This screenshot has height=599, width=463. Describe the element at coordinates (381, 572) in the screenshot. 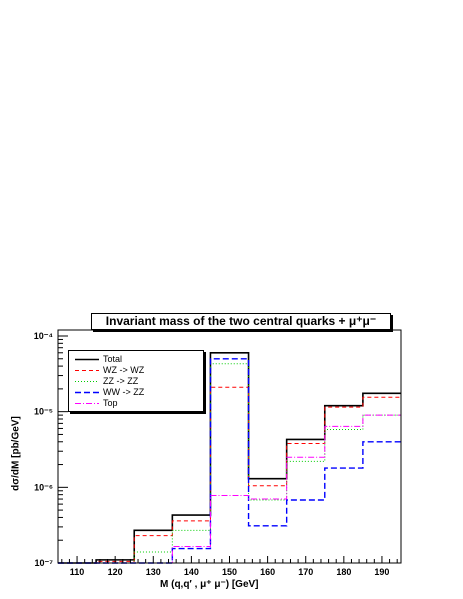

I see `x-tick-label: 190` at that location.